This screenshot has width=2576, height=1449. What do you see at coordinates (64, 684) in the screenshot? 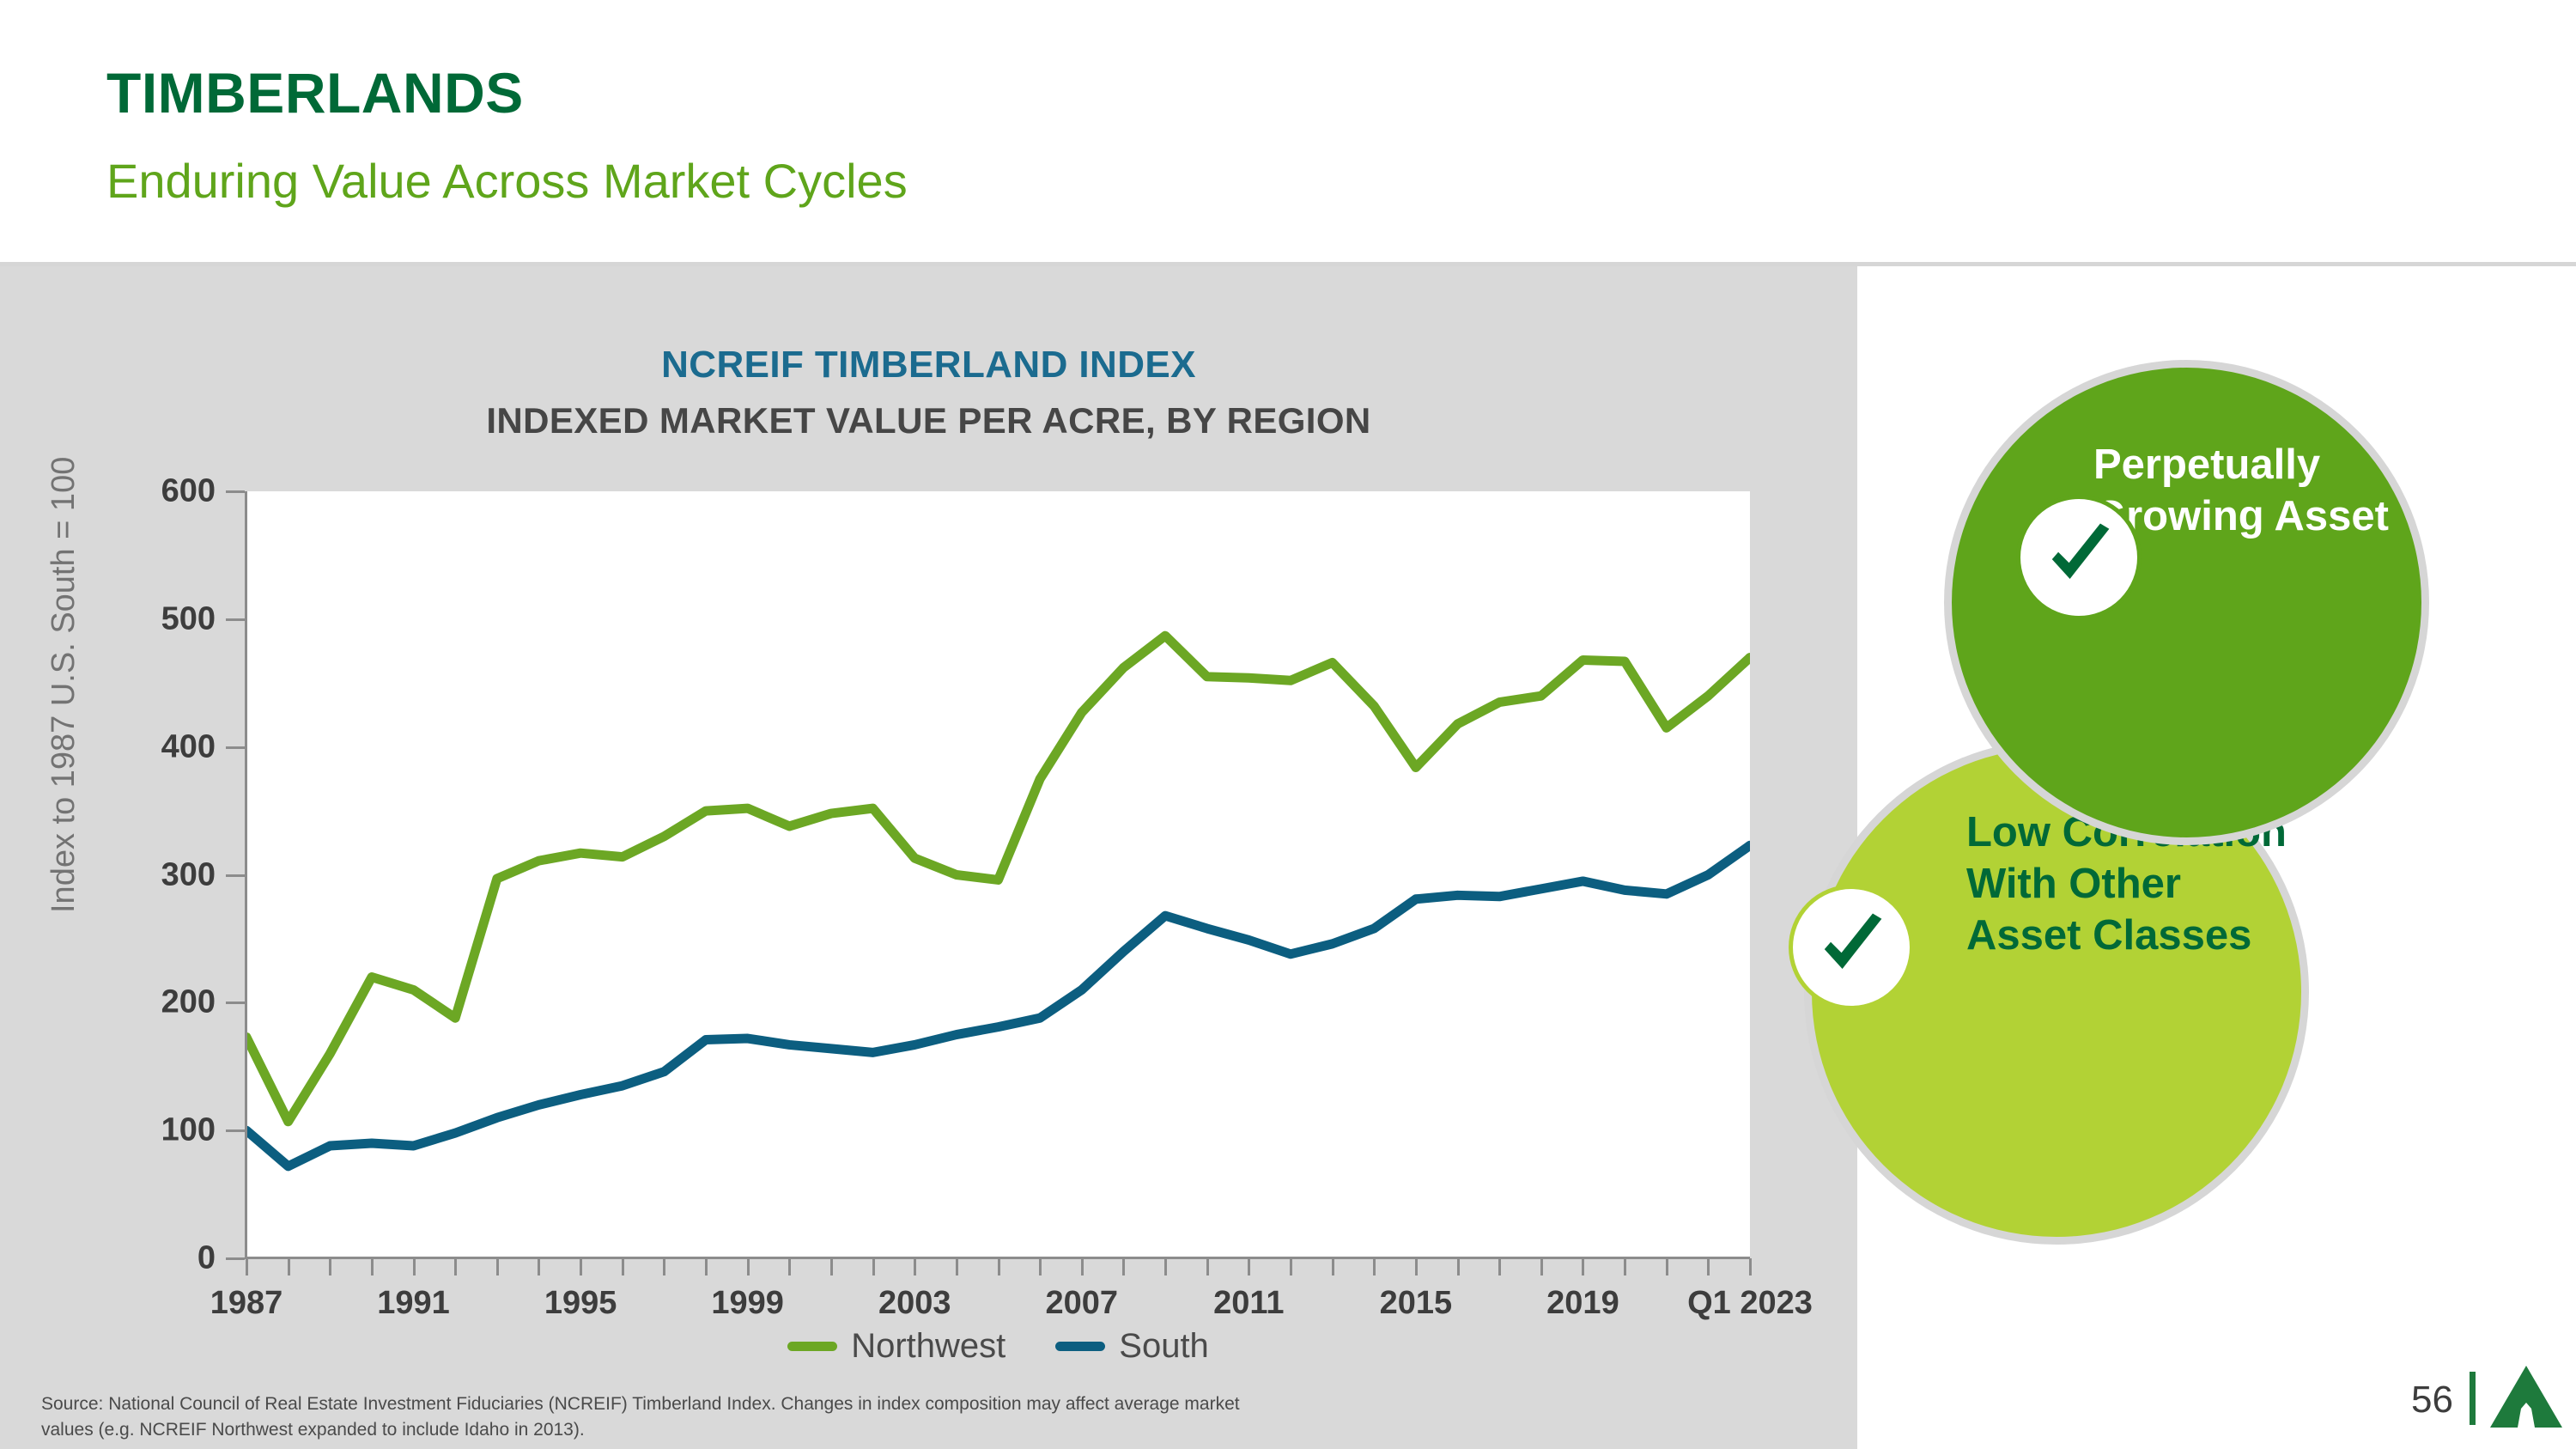
I see `y-axis-title: Index to 1987 U.S. South = 100` at bounding box center [64, 684].